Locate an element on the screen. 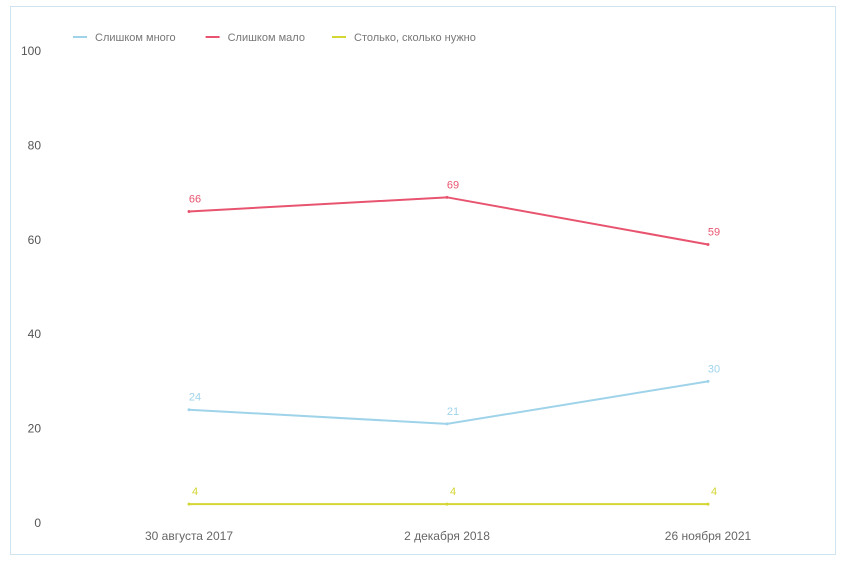 The height and width of the screenshot is (562, 851). y-axis: 0 20 40 60 80 100 is located at coordinates (31, 287).